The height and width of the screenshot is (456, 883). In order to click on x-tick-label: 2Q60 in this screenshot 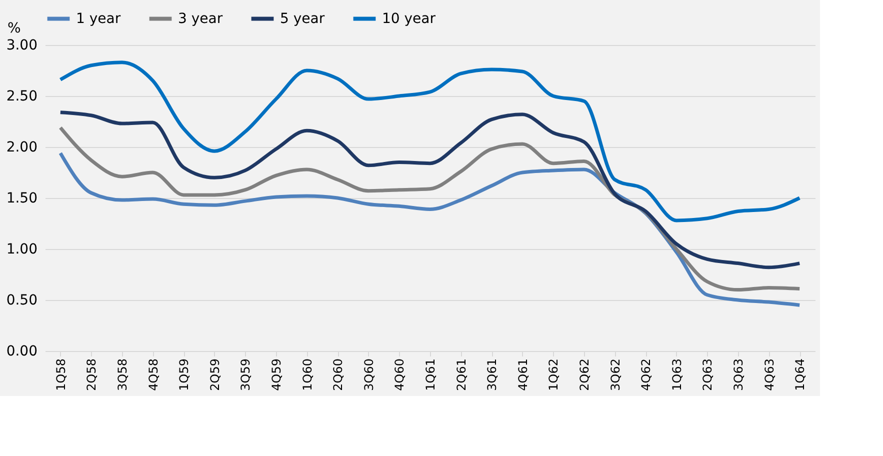, I will do `click(338, 374)`.